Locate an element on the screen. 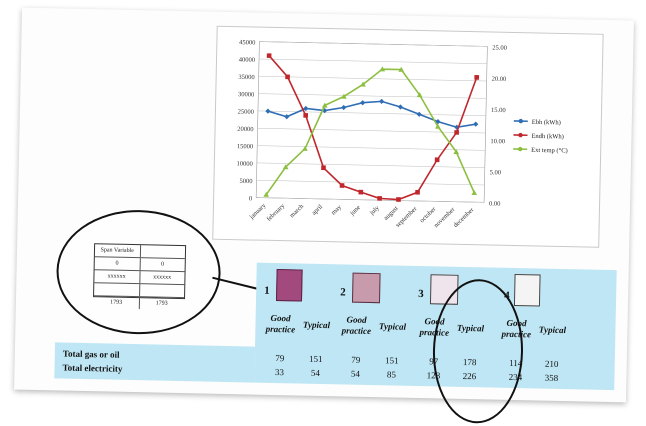 This screenshot has width=646, height=426. building-2-number: 2 is located at coordinates (343, 292).